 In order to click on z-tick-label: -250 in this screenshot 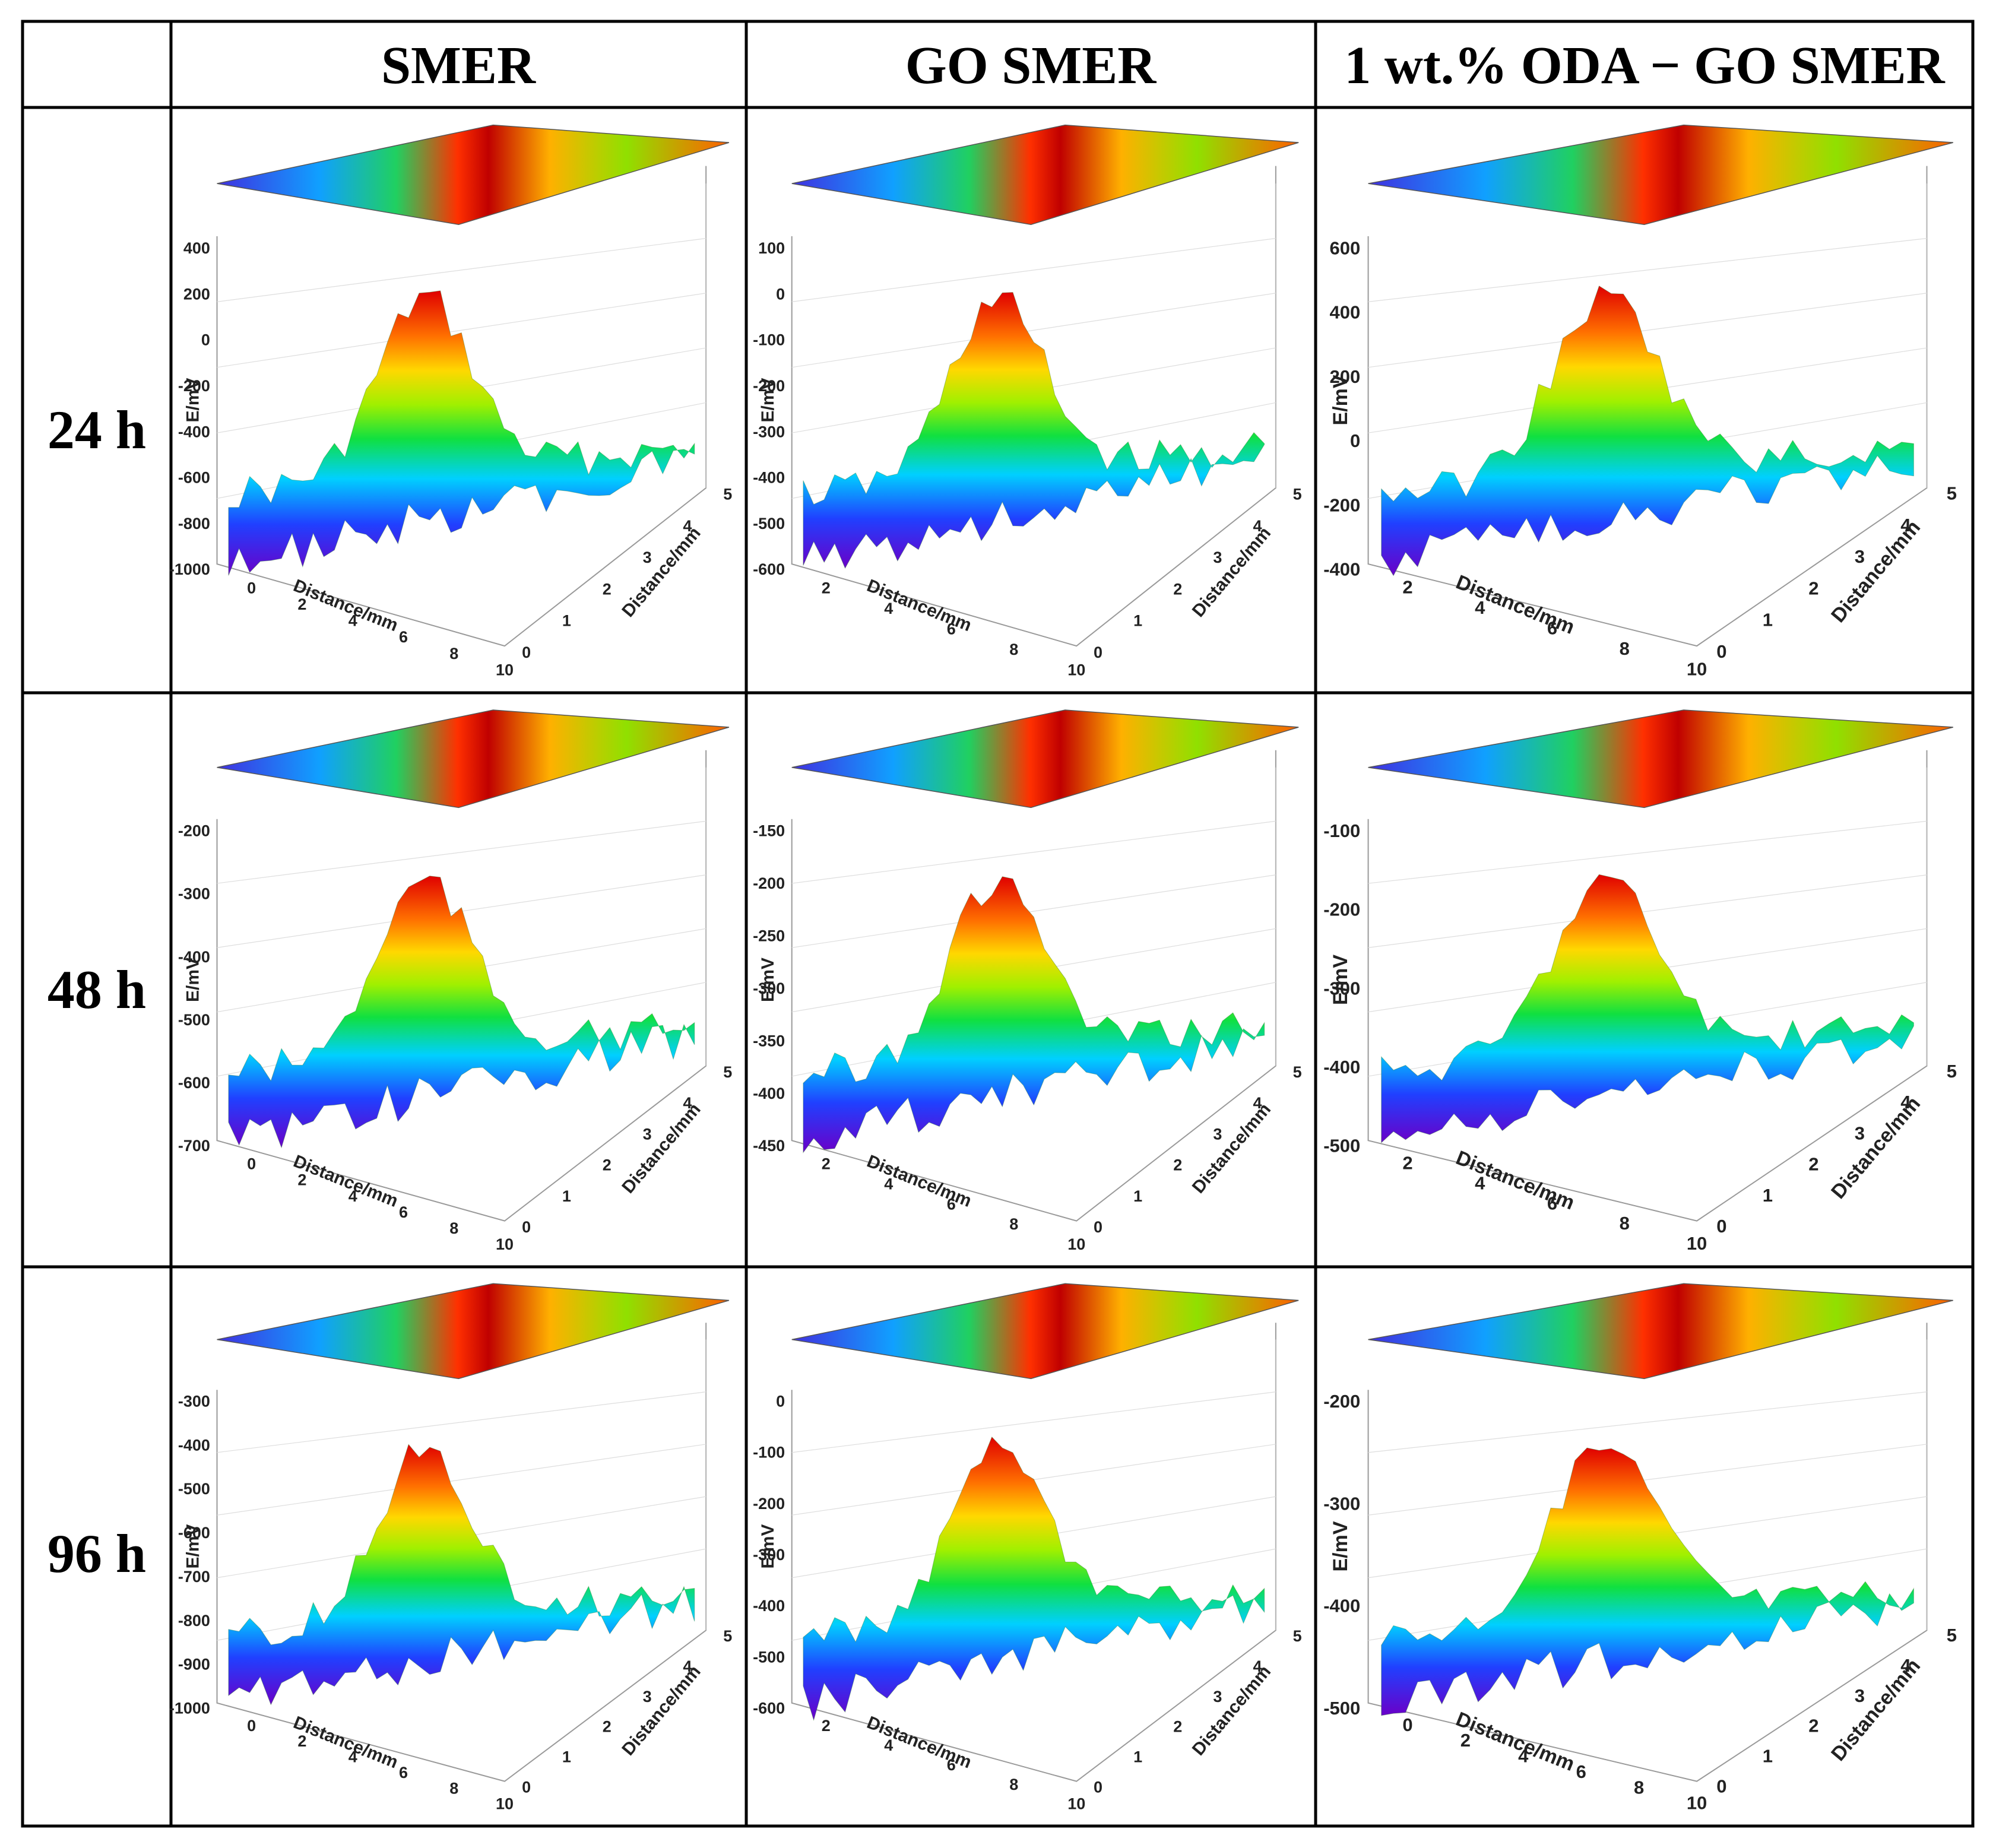, I will do `click(769, 935)`.